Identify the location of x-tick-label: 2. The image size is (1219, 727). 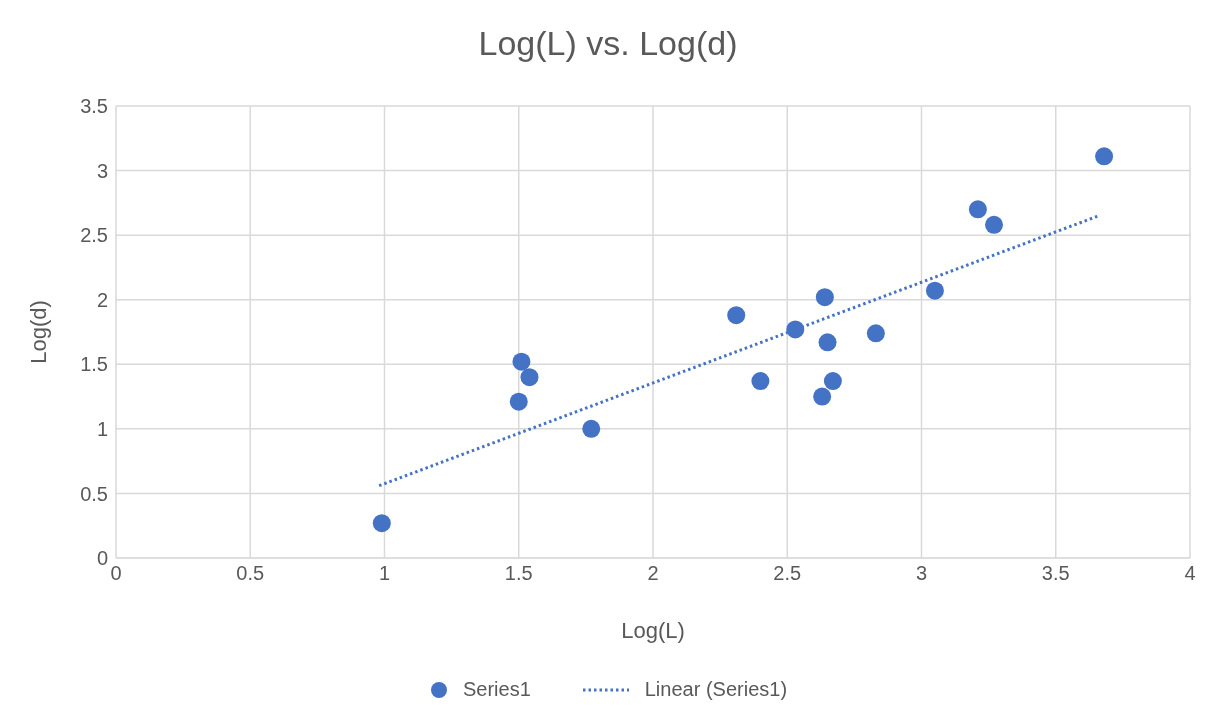
(653, 573).